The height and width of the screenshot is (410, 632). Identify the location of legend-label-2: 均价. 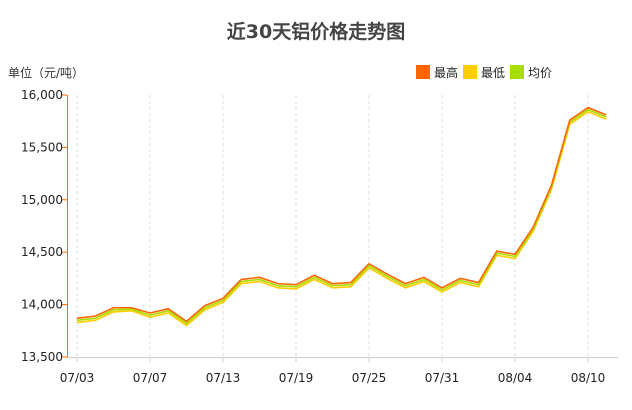
(540, 73).